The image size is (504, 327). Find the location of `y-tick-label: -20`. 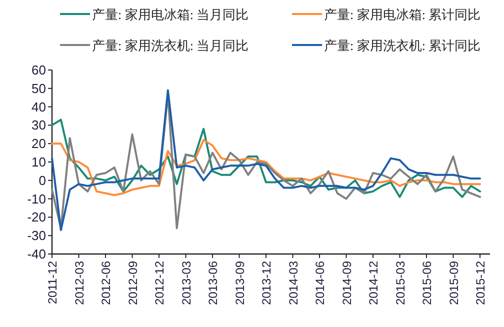

y-tick-label: -20 is located at coordinates (36, 217).